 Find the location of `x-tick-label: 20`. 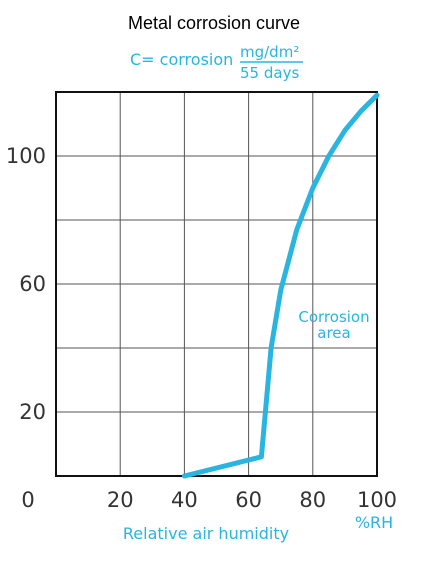

x-tick-label: 20 is located at coordinates (120, 500).